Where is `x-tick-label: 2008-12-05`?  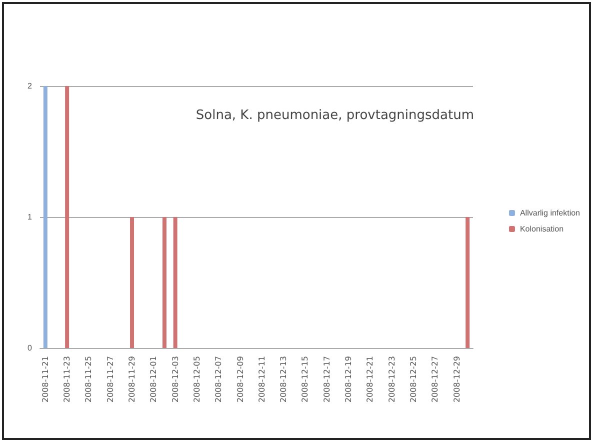 x-tick-label: 2008-12-05 is located at coordinates (197, 379).